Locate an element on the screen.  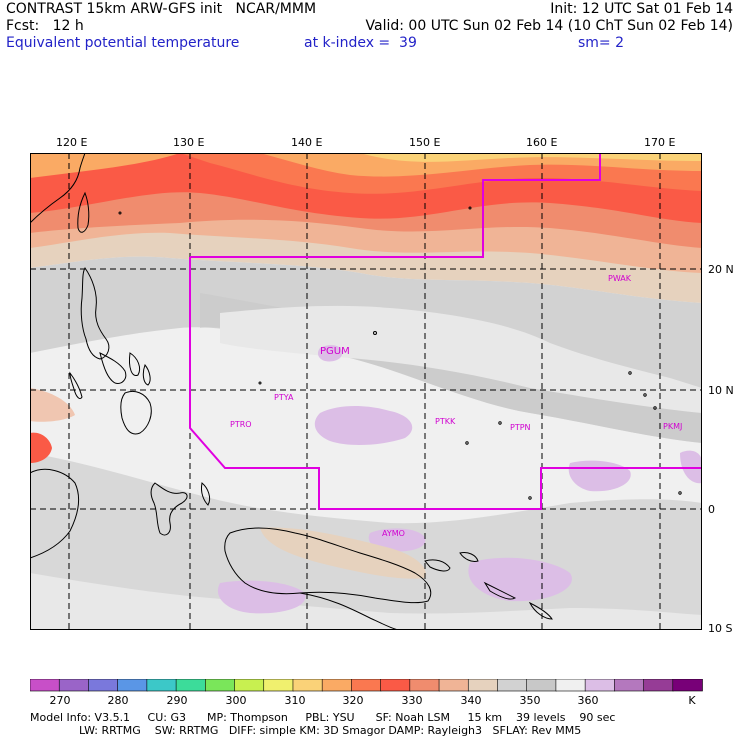
lon-tick-160: 160 E is located at coordinates (542, 142).